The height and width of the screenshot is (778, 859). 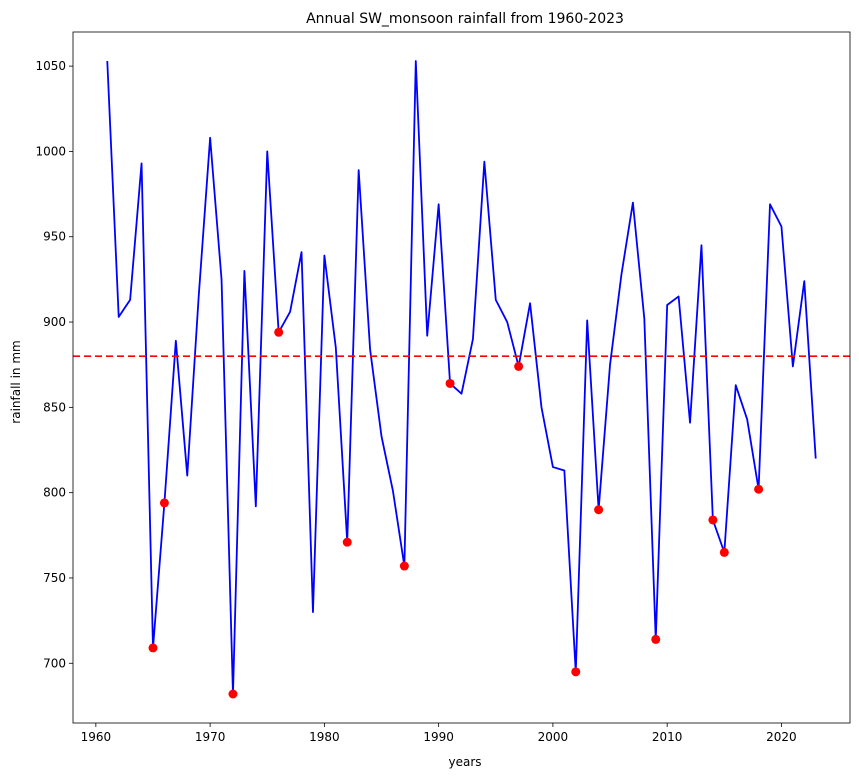 I want to click on x-tick-label: 1980, so click(x=324, y=737).